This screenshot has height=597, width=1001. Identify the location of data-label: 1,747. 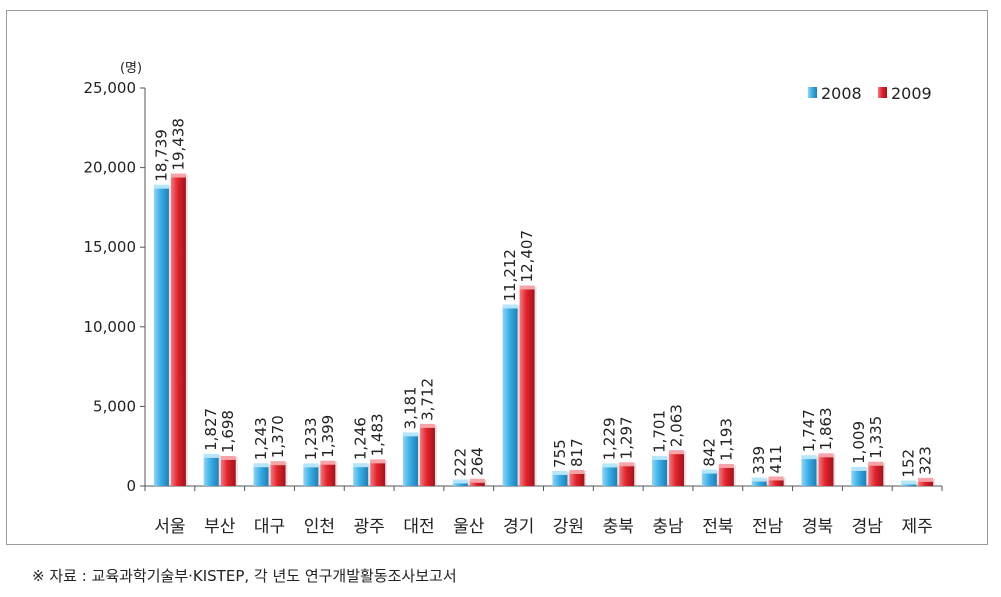
(809, 430).